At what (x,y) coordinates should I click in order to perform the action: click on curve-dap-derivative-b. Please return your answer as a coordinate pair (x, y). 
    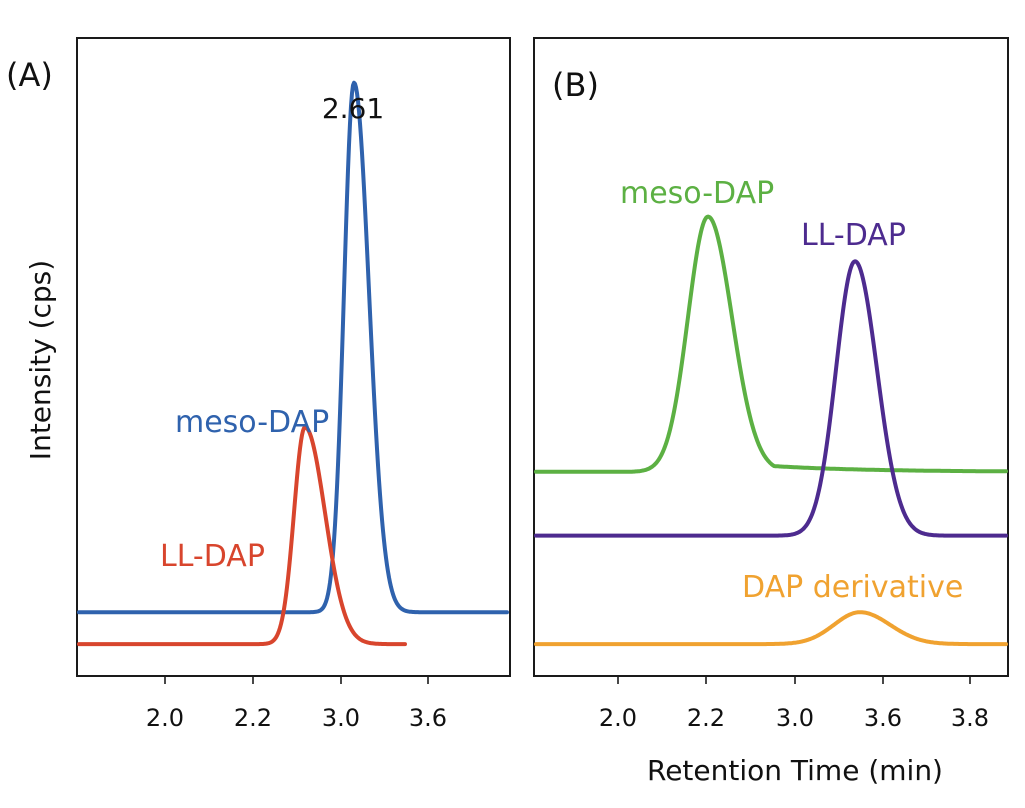
    Looking at the image, I should click on (771, 628).